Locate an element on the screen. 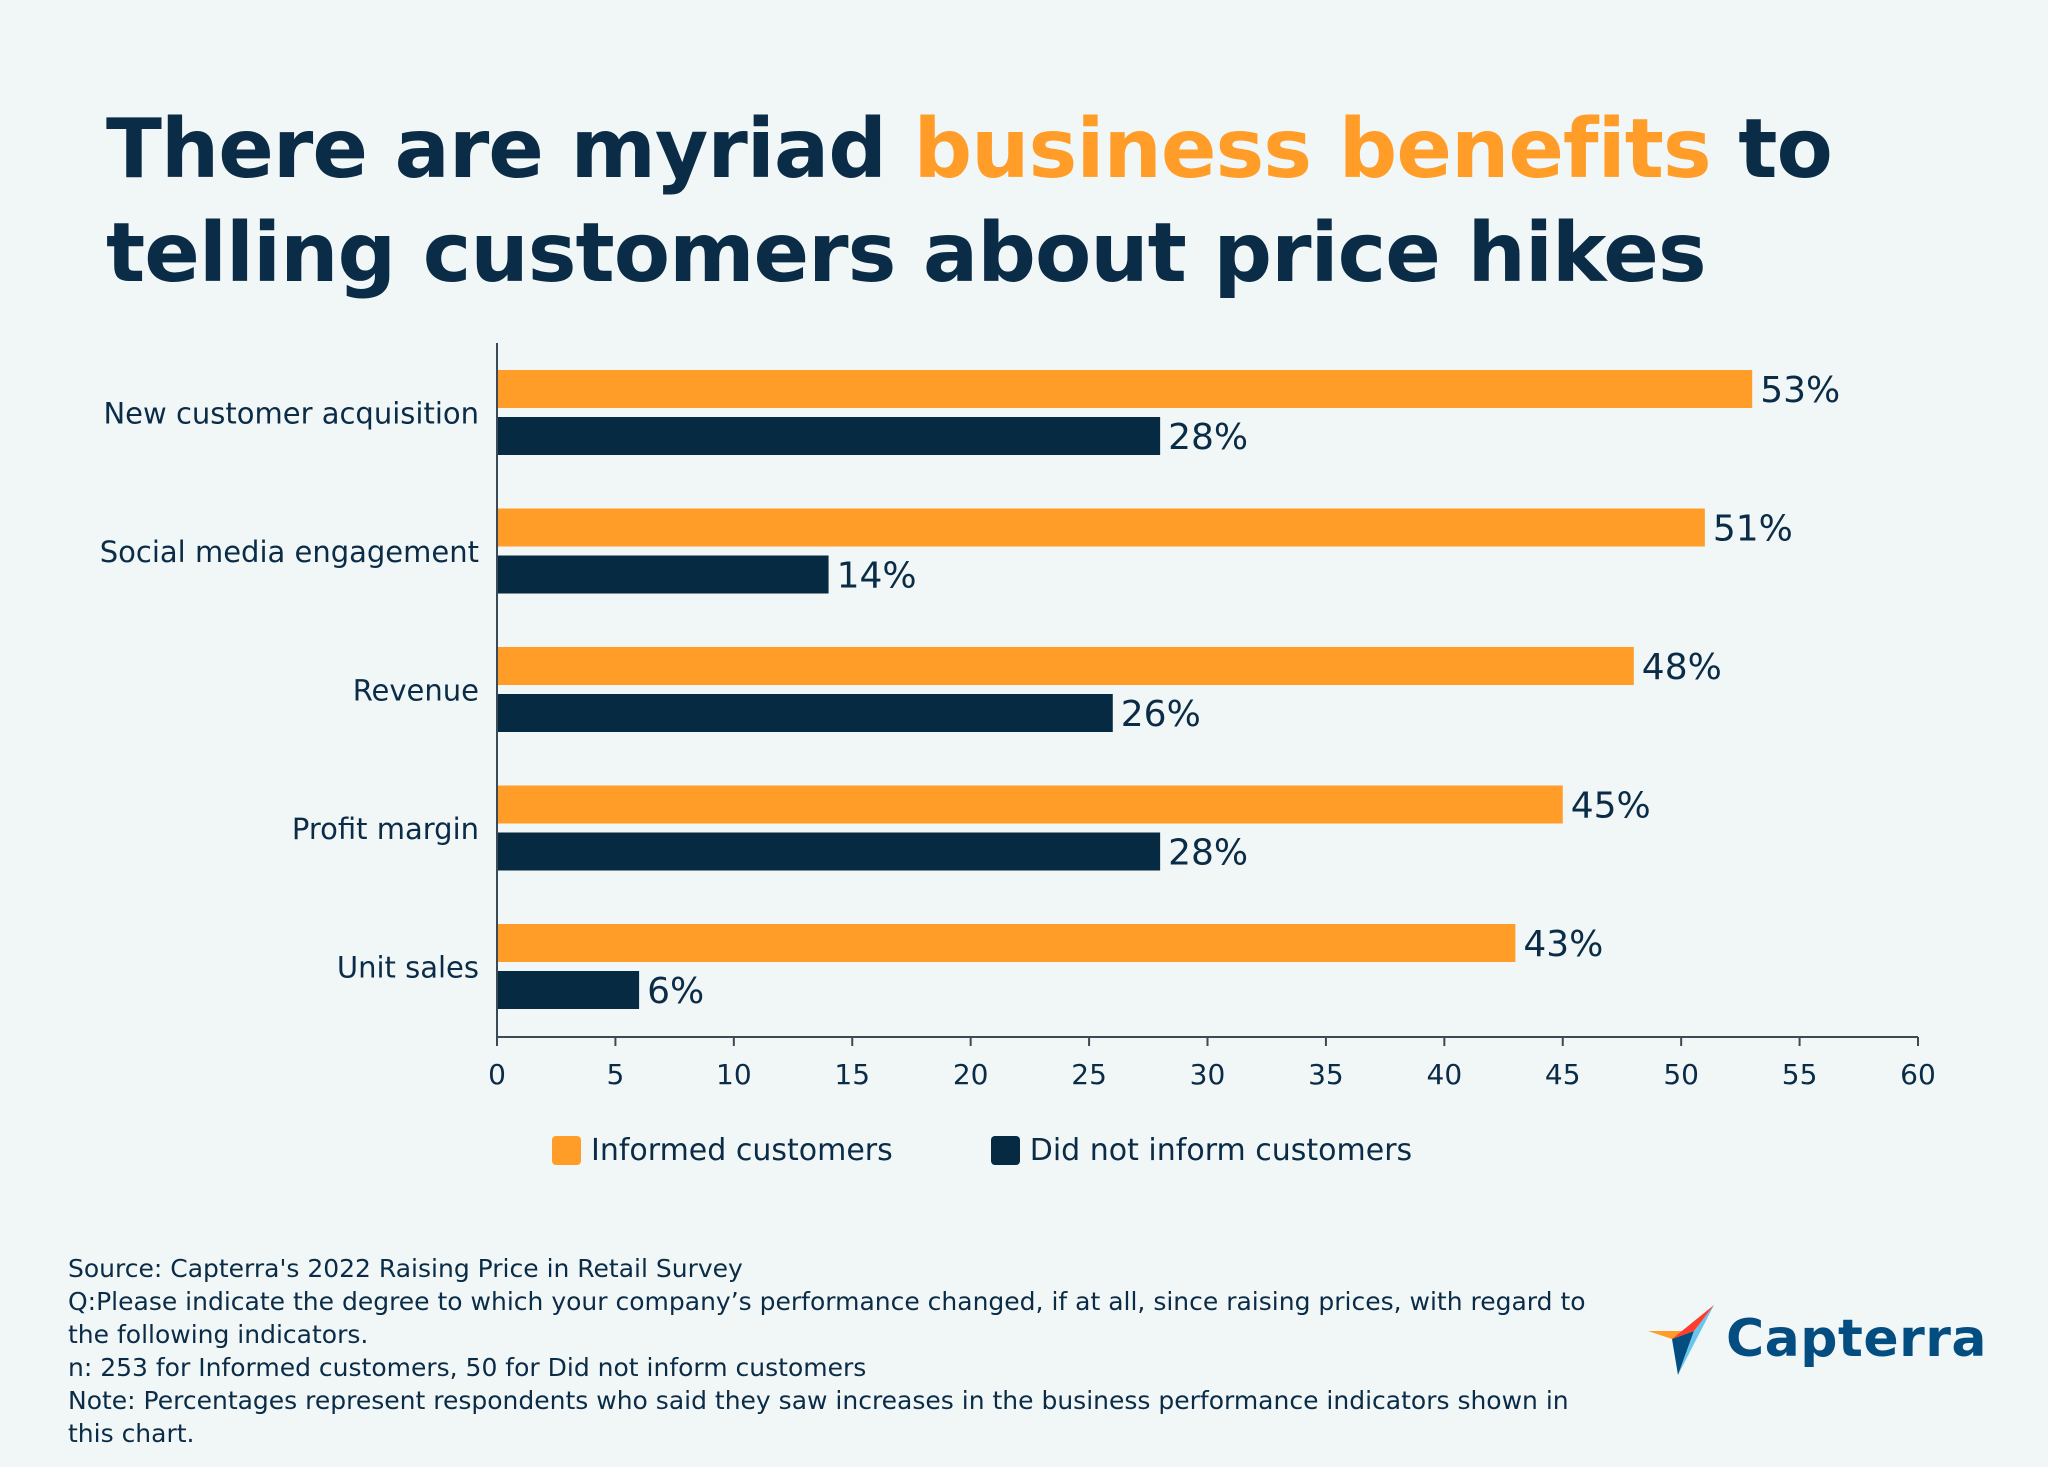  x-tick-label: 50 is located at coordinates (1681, 1074).